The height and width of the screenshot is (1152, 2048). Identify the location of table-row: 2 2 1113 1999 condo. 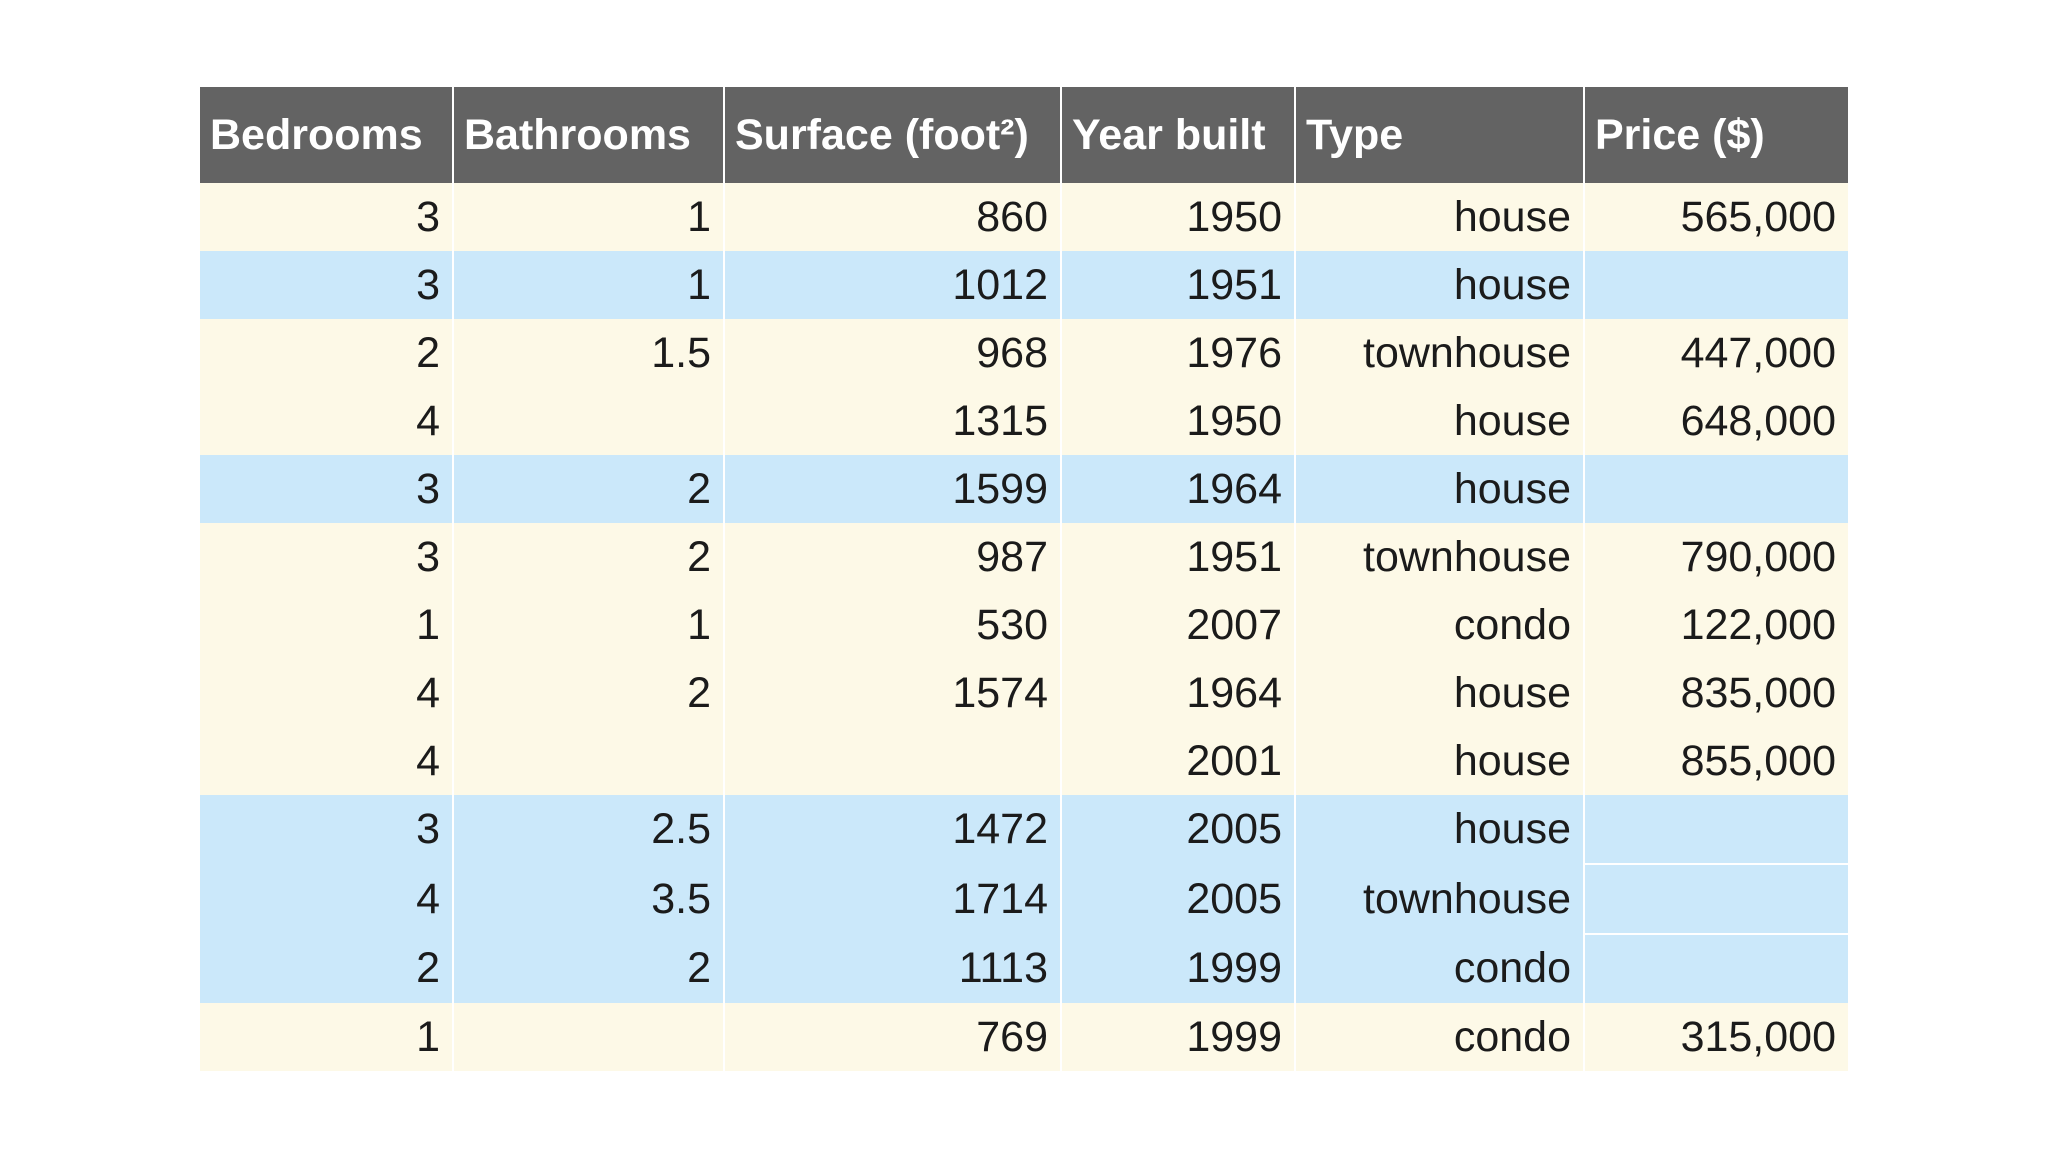
(1024, 968).